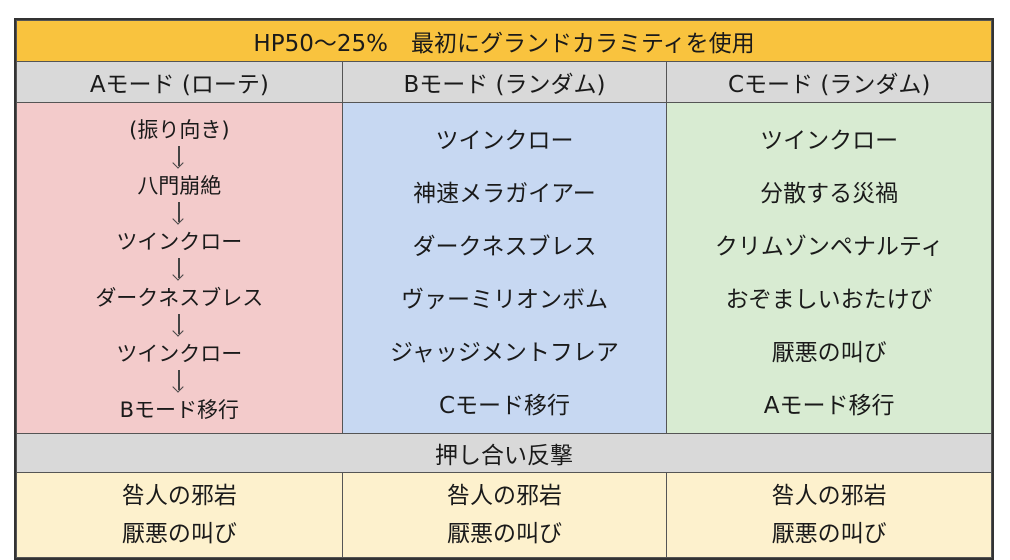 Image resolution: width=1010 pixels, height=560 pixels. What do you see at coordinates (179, 298) in the screenshot?
I see `flow-step: ダークネスブレス` at bounding box center [179, 298].